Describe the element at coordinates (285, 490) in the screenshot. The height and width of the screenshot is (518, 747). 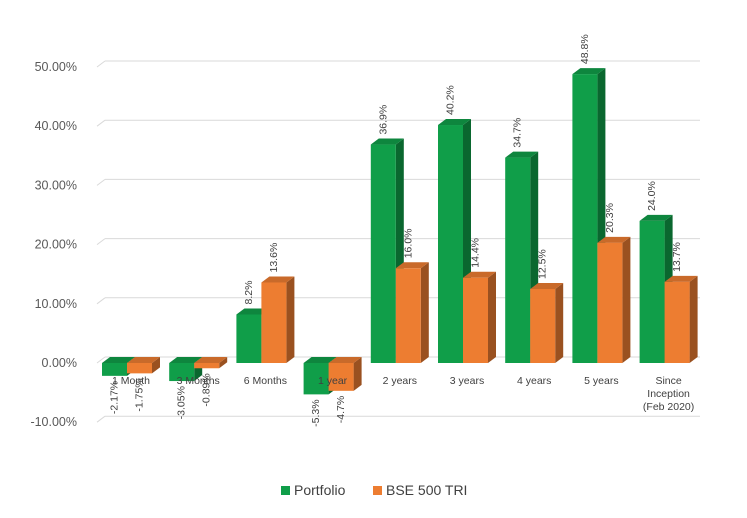
I see `legend-swatch-portfolio` at that location.